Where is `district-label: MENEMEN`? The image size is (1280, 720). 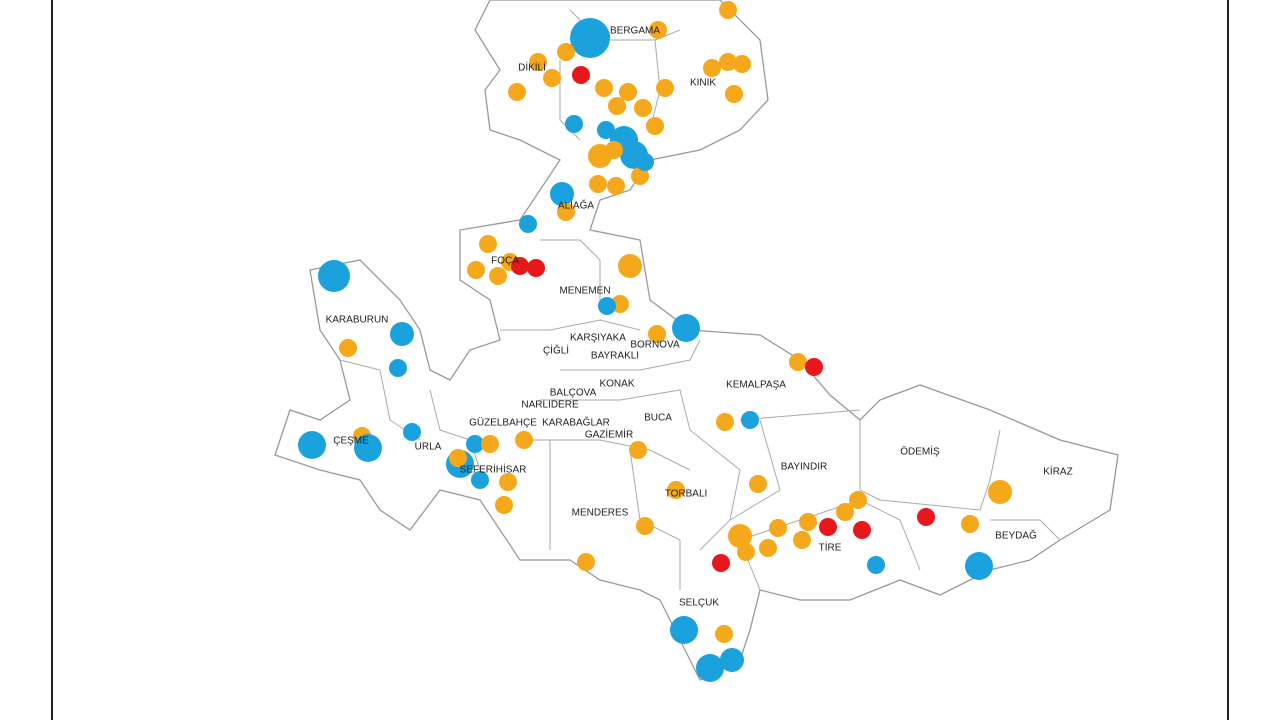
district-label: MENEMEN is located at coordinates (584, 291).